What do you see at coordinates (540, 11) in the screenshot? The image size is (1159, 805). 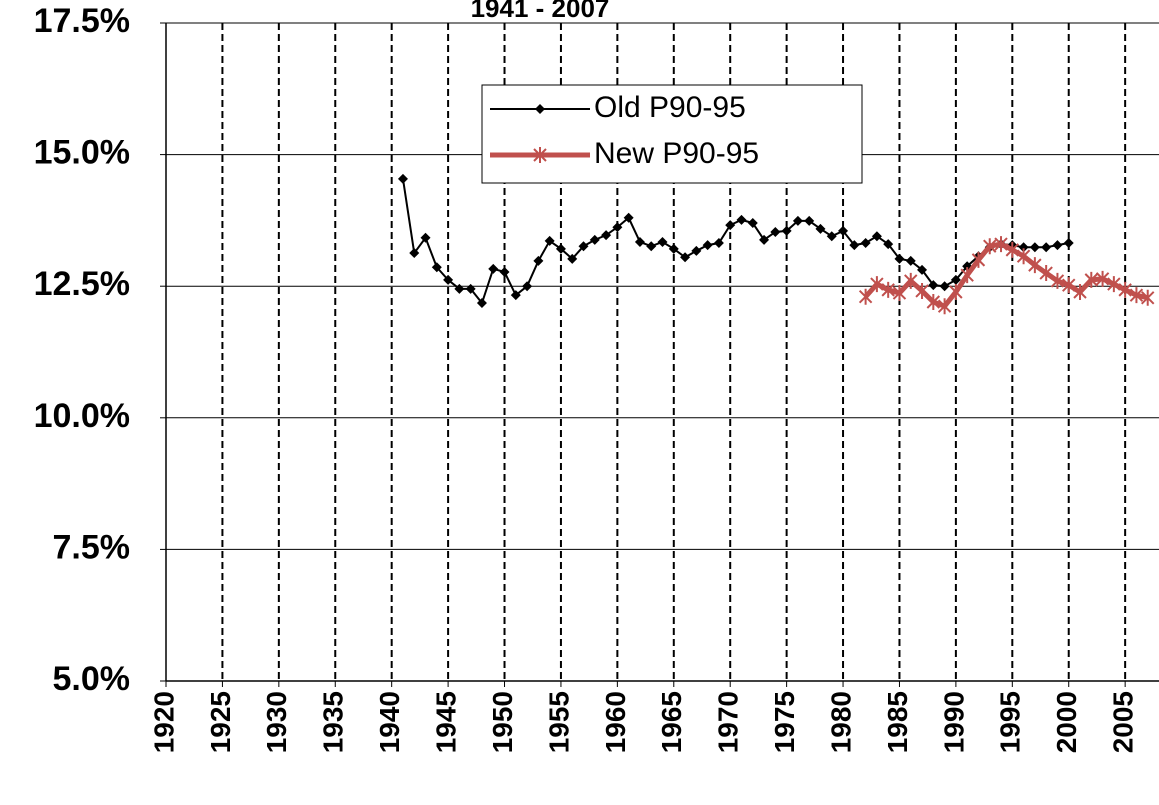 I see `chart-title: 1941 - 2007` at bounding box center [540, 11].